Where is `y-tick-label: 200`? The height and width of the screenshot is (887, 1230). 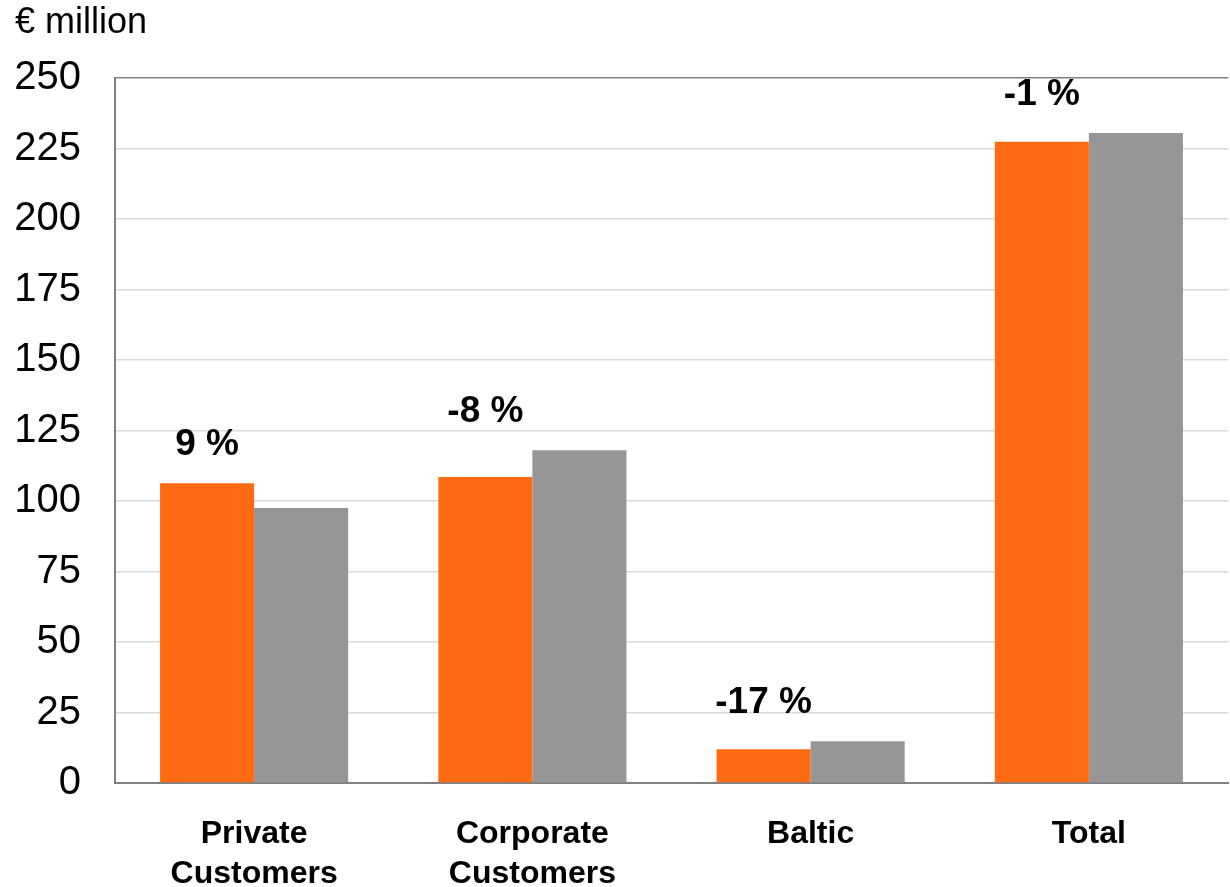
y-tick-label: 200 is located at coordinates (47, 216).